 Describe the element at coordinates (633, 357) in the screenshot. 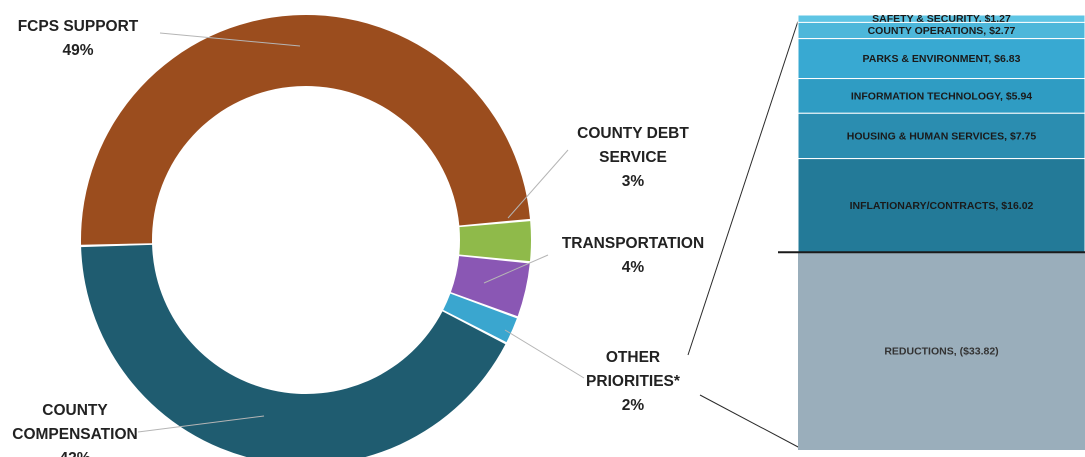

I see `donut-label-other-priorities-line: OTHER` at that location.